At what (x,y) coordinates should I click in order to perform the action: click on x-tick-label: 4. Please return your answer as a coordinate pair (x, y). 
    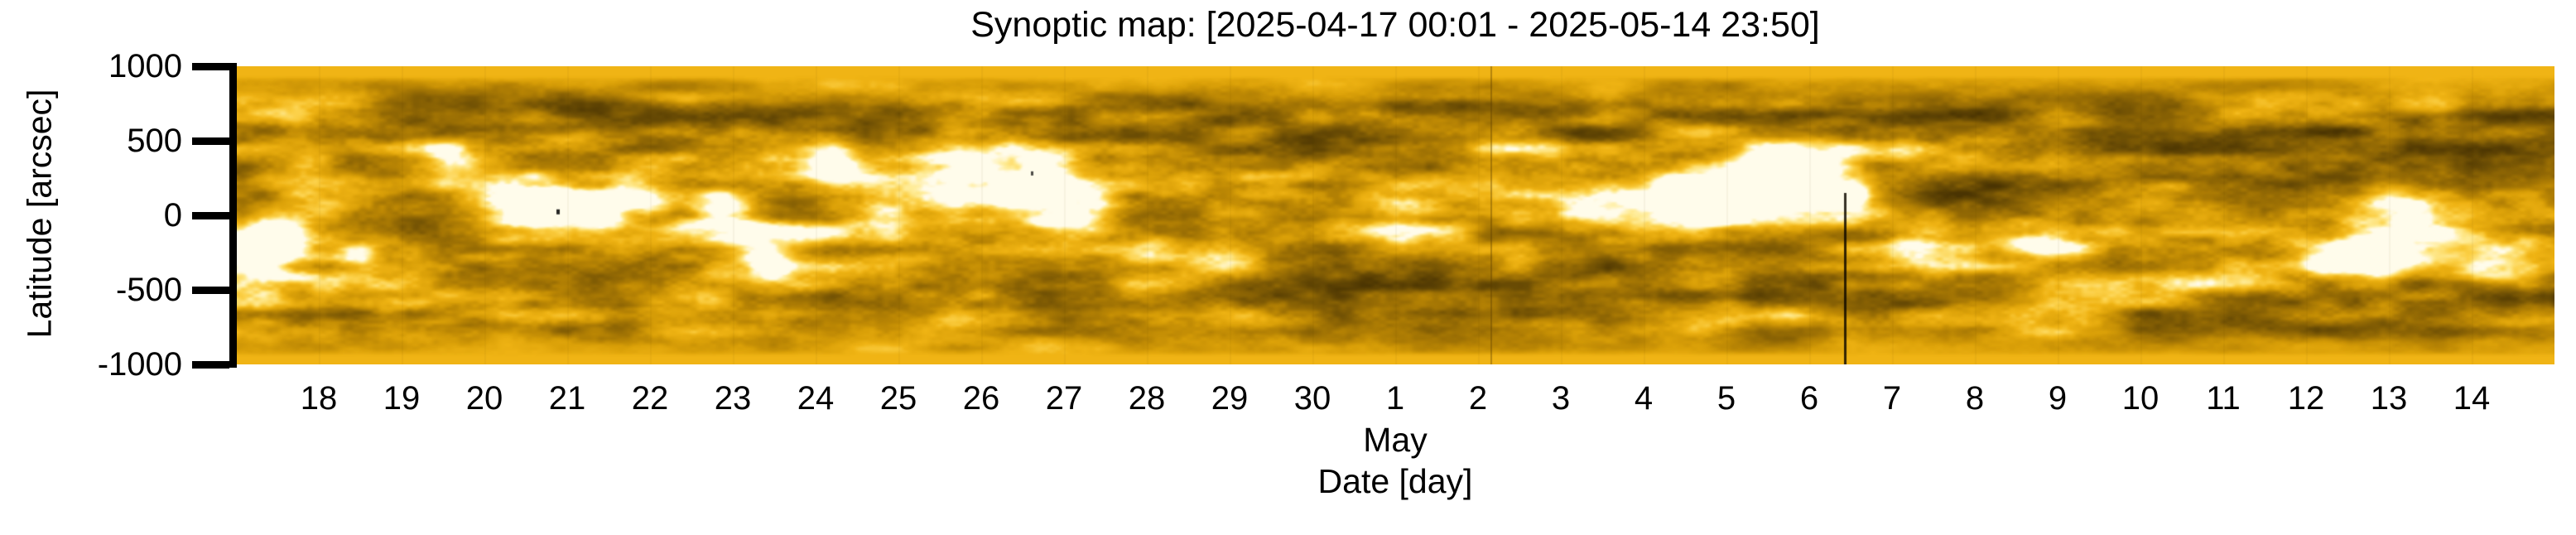
    Looking at the image, I should click on (1644, 398).